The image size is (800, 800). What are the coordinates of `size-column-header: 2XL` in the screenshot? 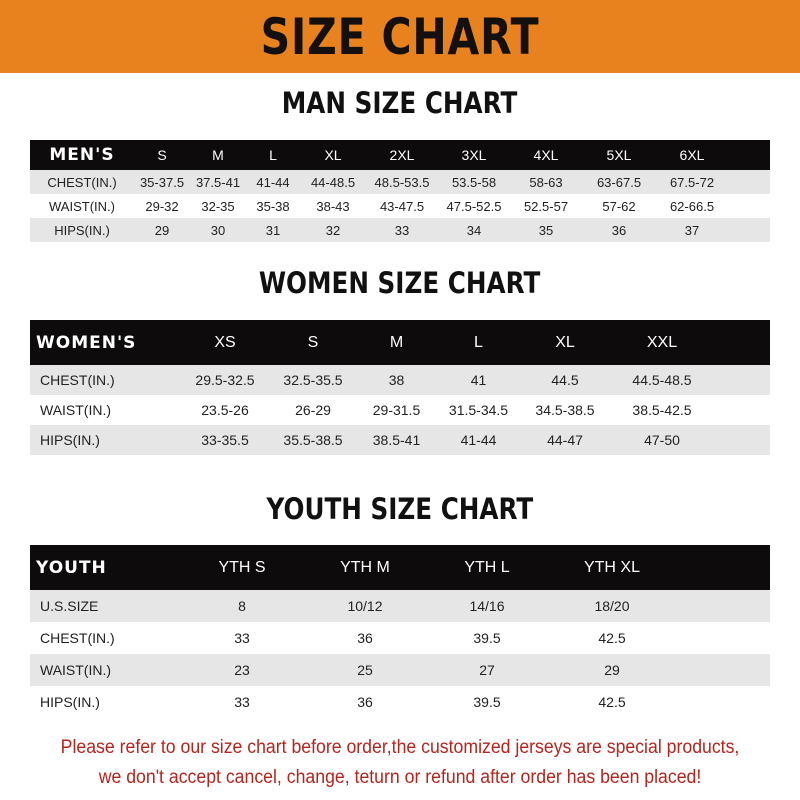 It's located at (402, 155).